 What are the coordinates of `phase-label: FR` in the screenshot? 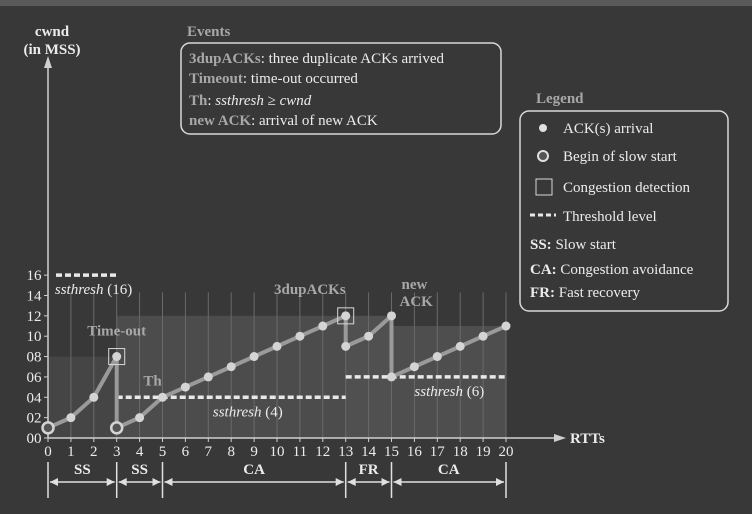 It's located at (369, 470).